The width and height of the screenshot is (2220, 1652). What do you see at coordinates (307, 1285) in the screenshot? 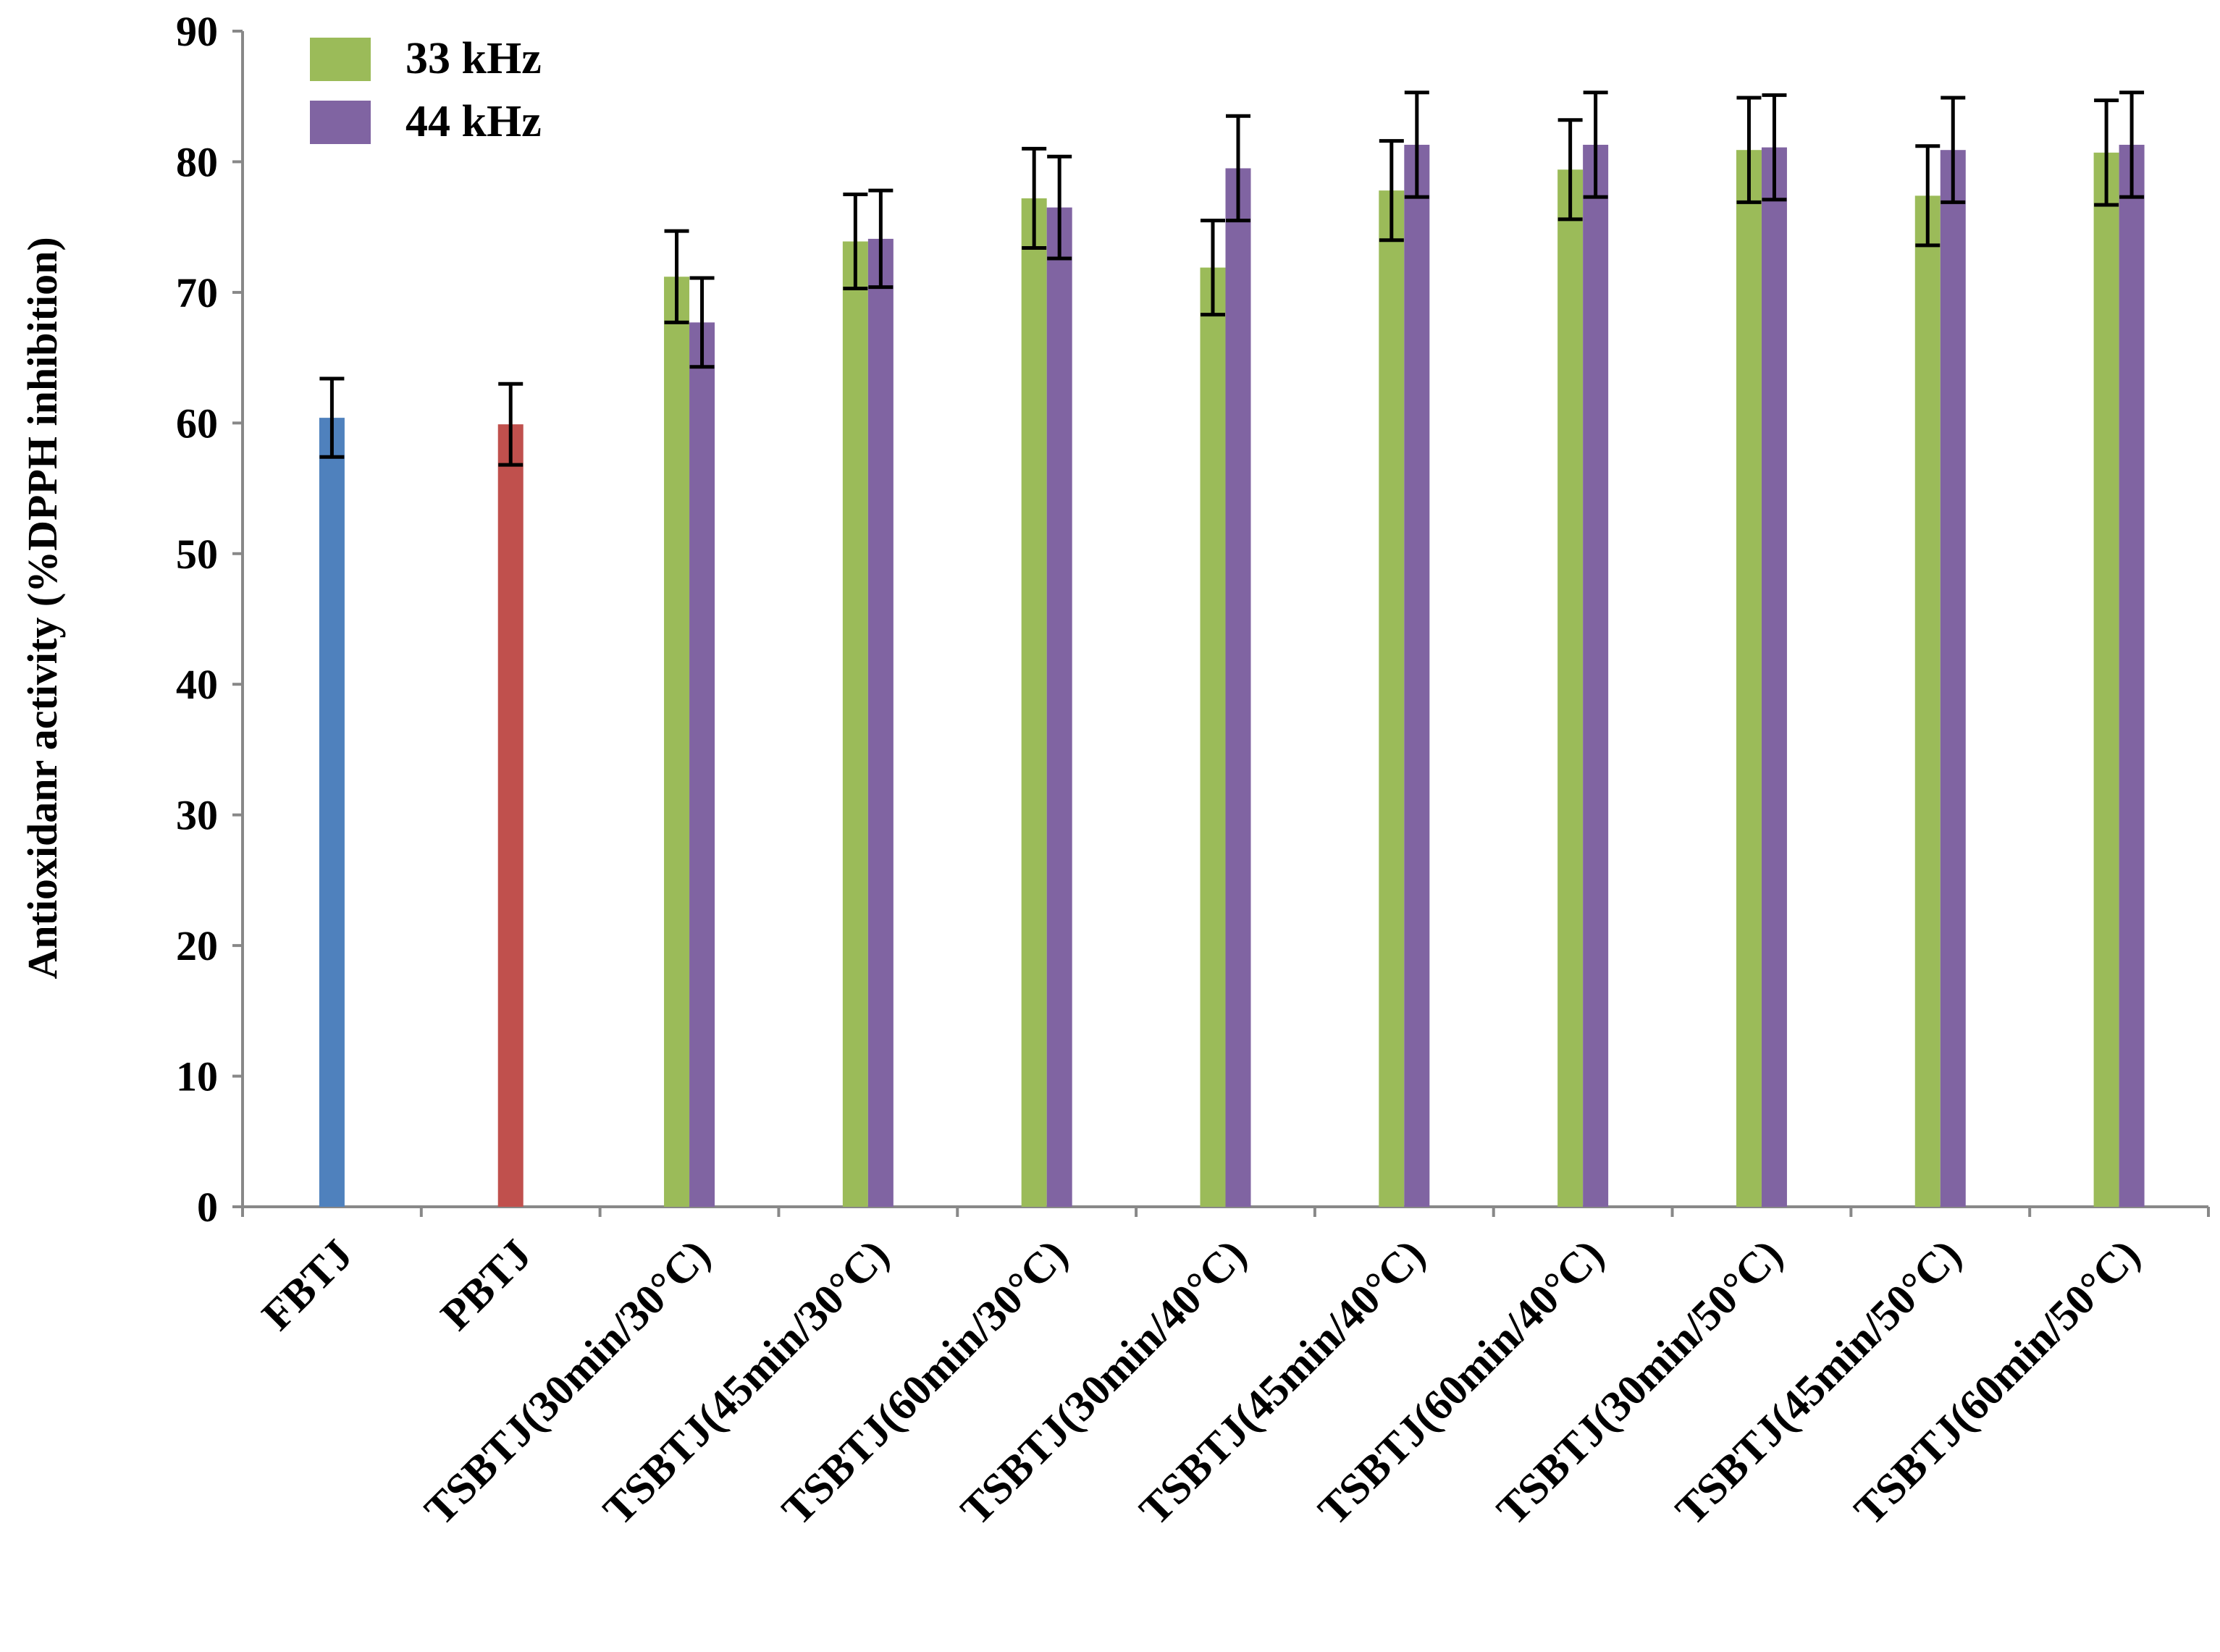
I see `x-category-label: FBTJ` at bounding box center [307, 1285].